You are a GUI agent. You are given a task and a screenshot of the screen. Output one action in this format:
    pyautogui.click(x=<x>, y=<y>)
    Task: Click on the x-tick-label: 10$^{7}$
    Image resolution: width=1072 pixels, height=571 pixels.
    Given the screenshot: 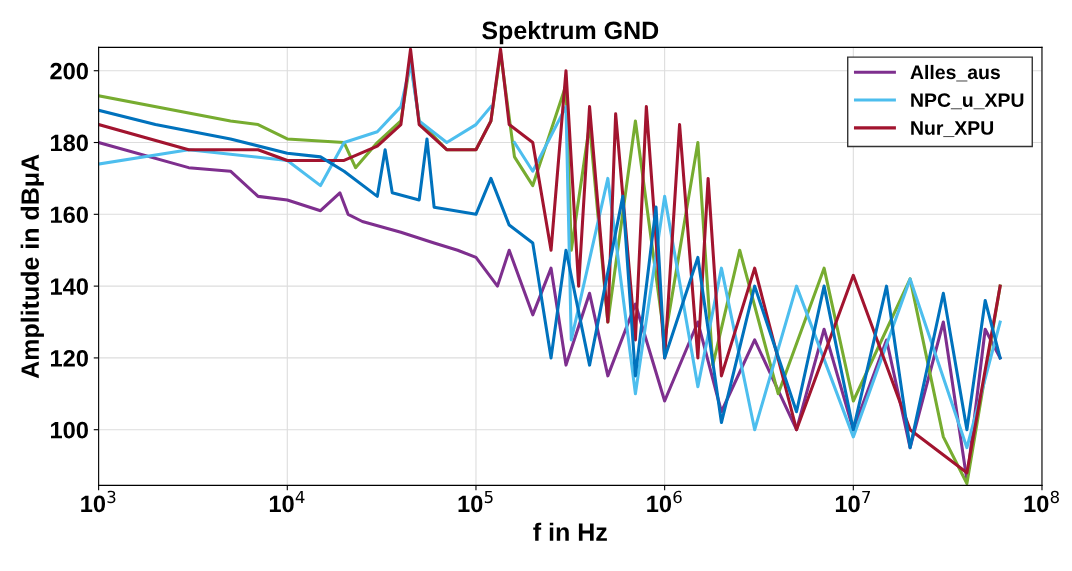 What is the action you would take?
    pyautogui.click(x=853, y=501)
    